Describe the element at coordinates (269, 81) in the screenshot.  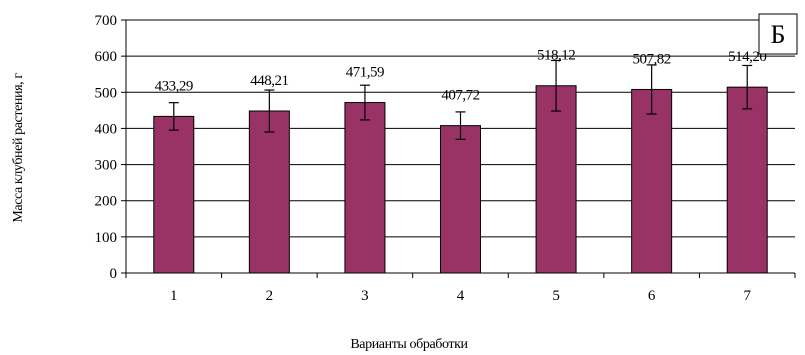
I see `data-label: 448,21` at that location.